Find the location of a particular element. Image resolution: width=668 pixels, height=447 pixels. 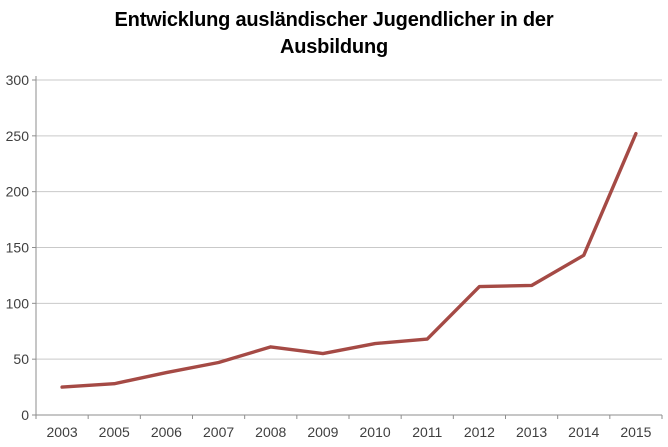

y-tick-label: 50 is located at coordinates (21, 359).